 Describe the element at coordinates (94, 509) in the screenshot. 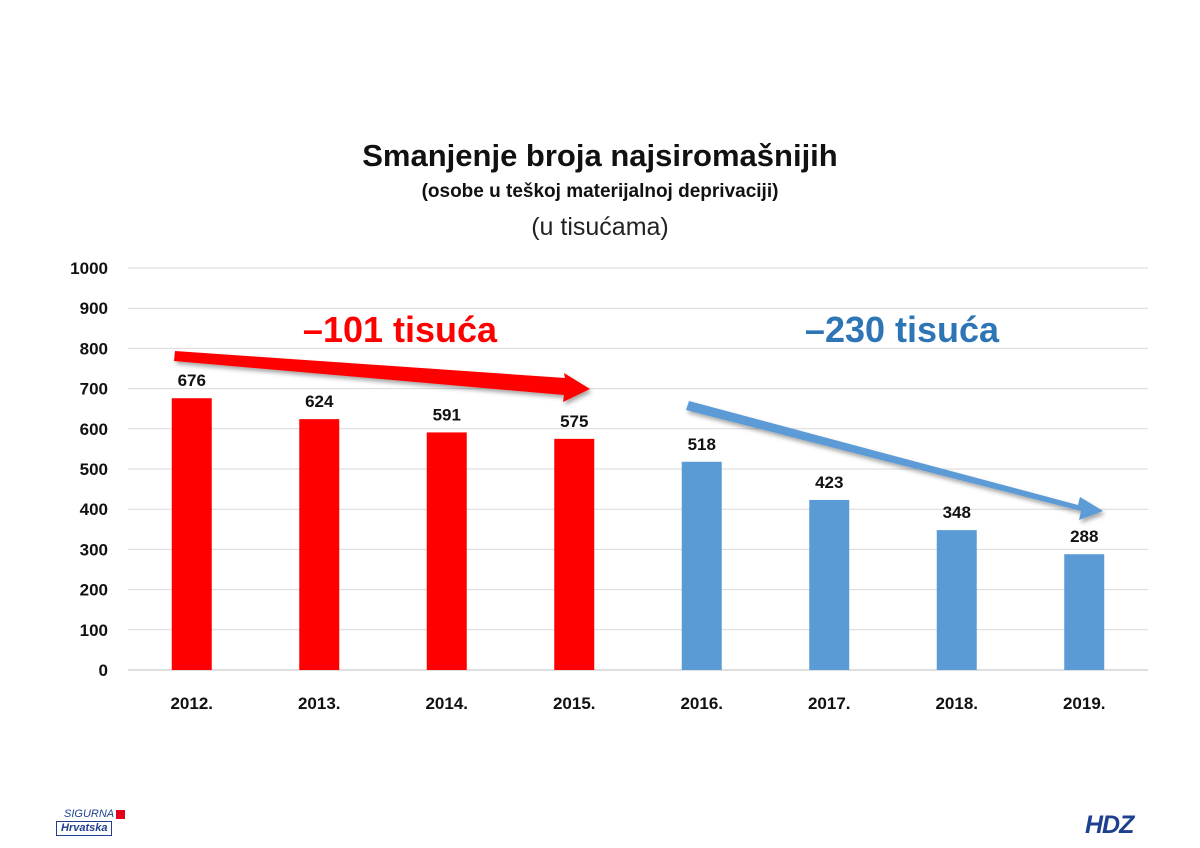

I see `y-tick-label: 400` at that location.